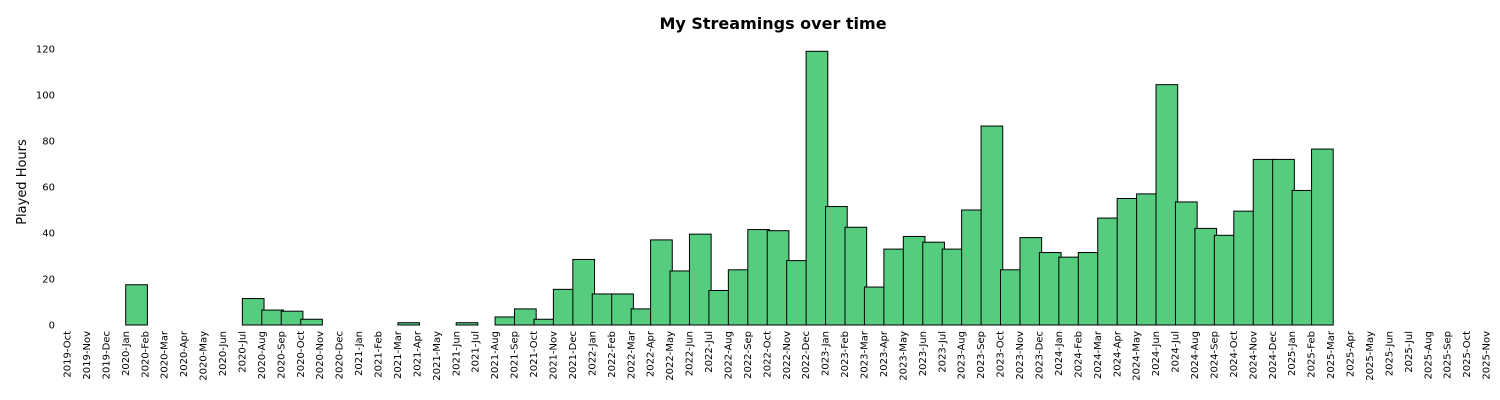 The width and height of the screenshot is (1500, 400). I want to click on chart-title: My Streamings over time, so click(772, 23).